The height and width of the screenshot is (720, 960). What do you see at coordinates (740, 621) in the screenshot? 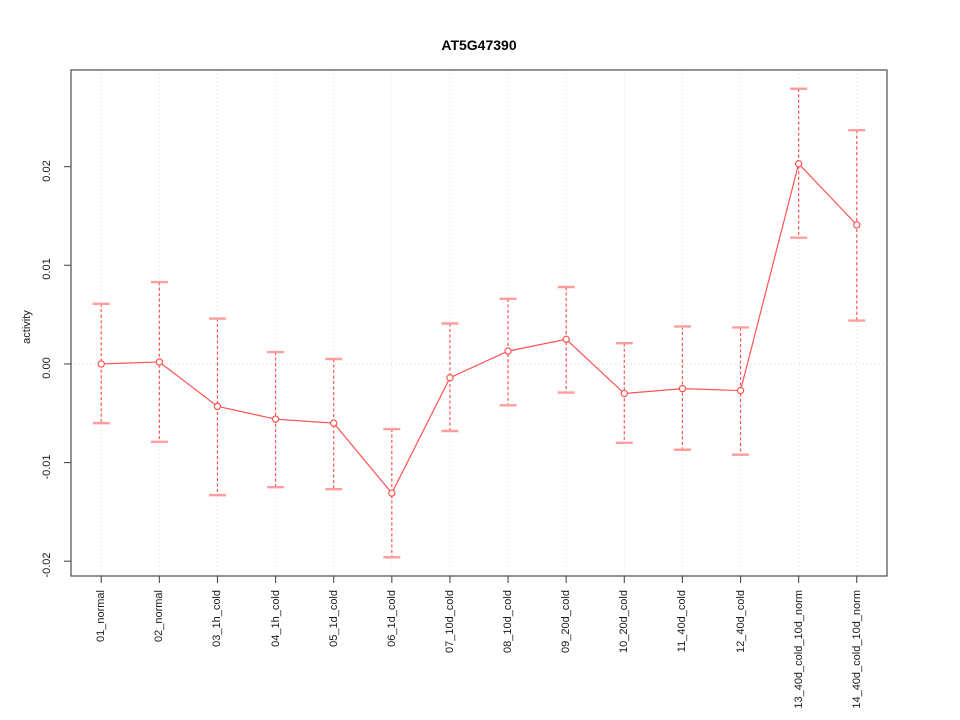
I see `x-tick-label: 12_40d_cold` at bounding box center [740, 621].